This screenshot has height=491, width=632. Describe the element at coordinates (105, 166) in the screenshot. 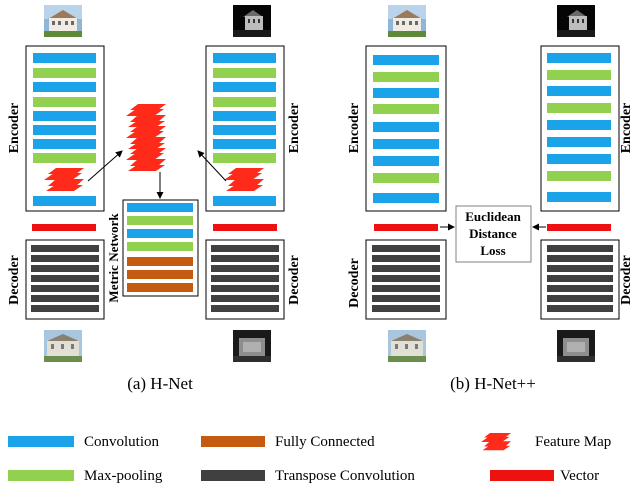

I see `arrow-left-to-center` at that location.